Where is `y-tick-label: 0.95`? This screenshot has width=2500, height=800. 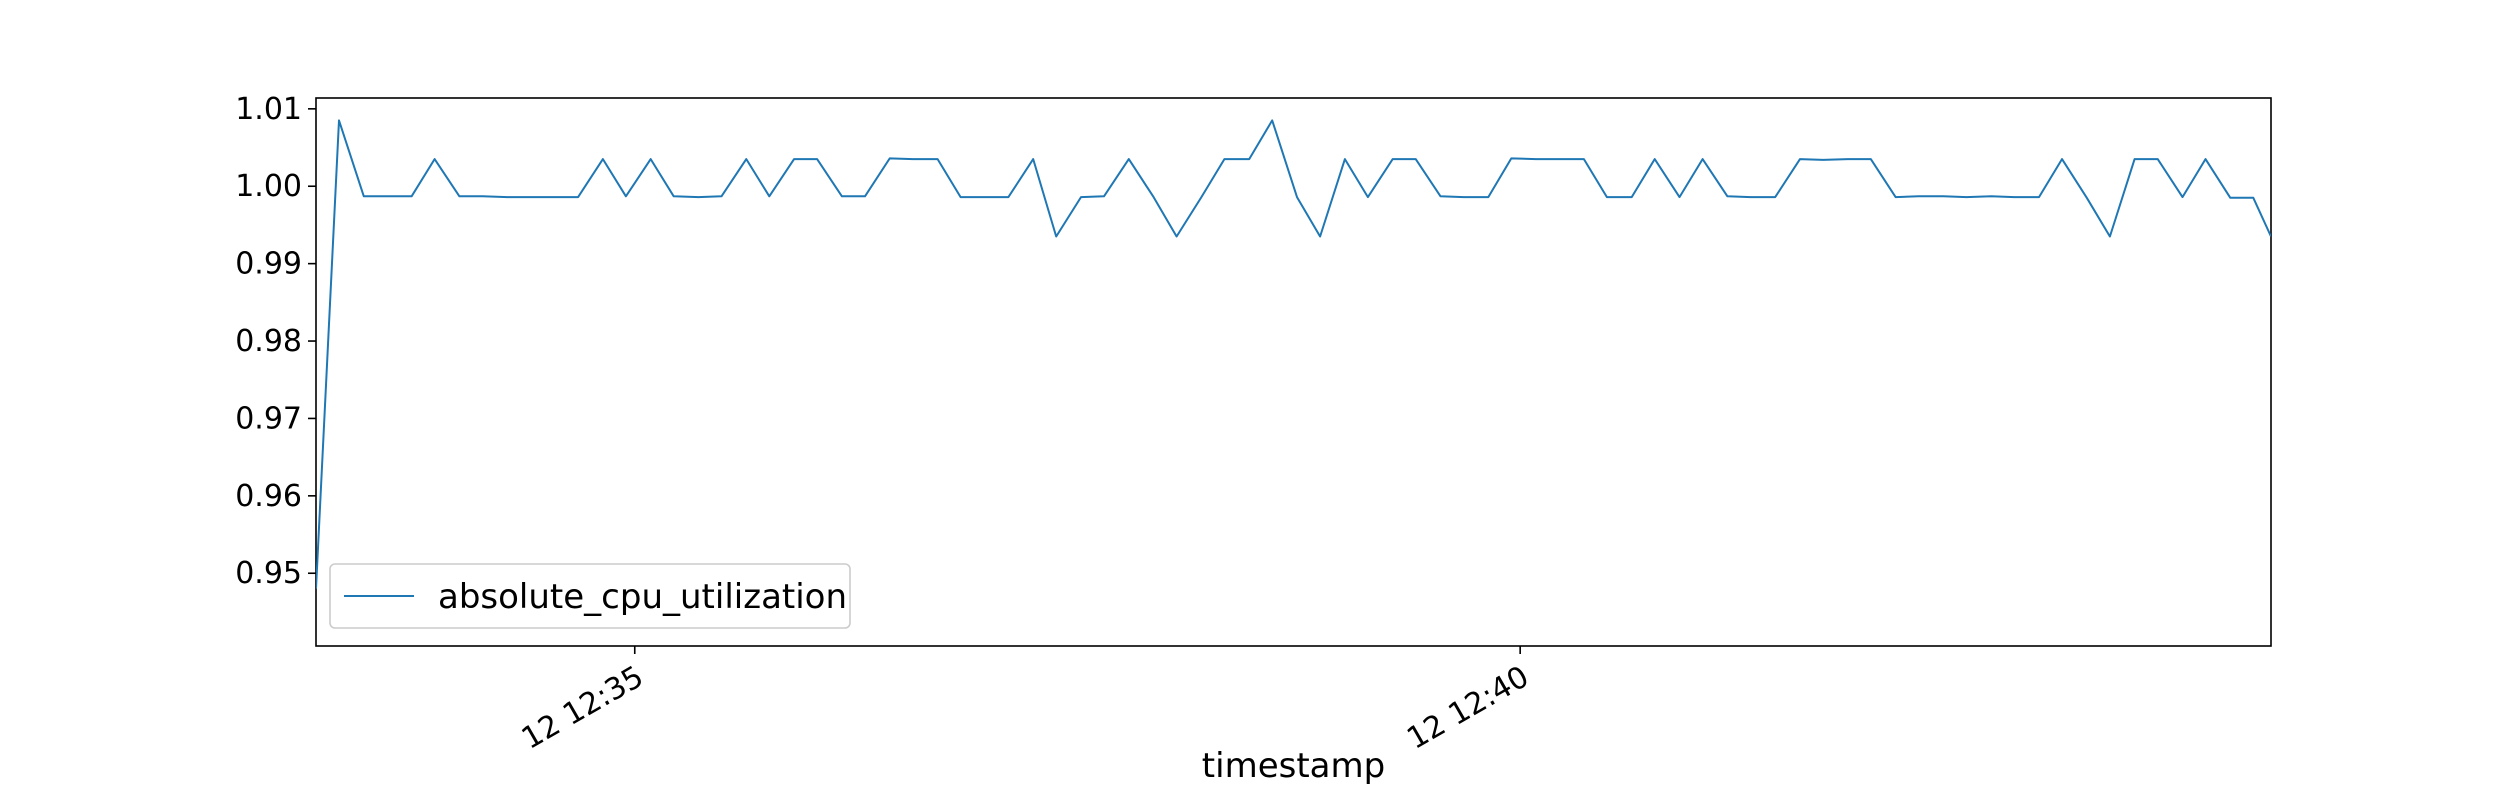 y-tick-label: 0.95 is located at coordinates (268, 573).